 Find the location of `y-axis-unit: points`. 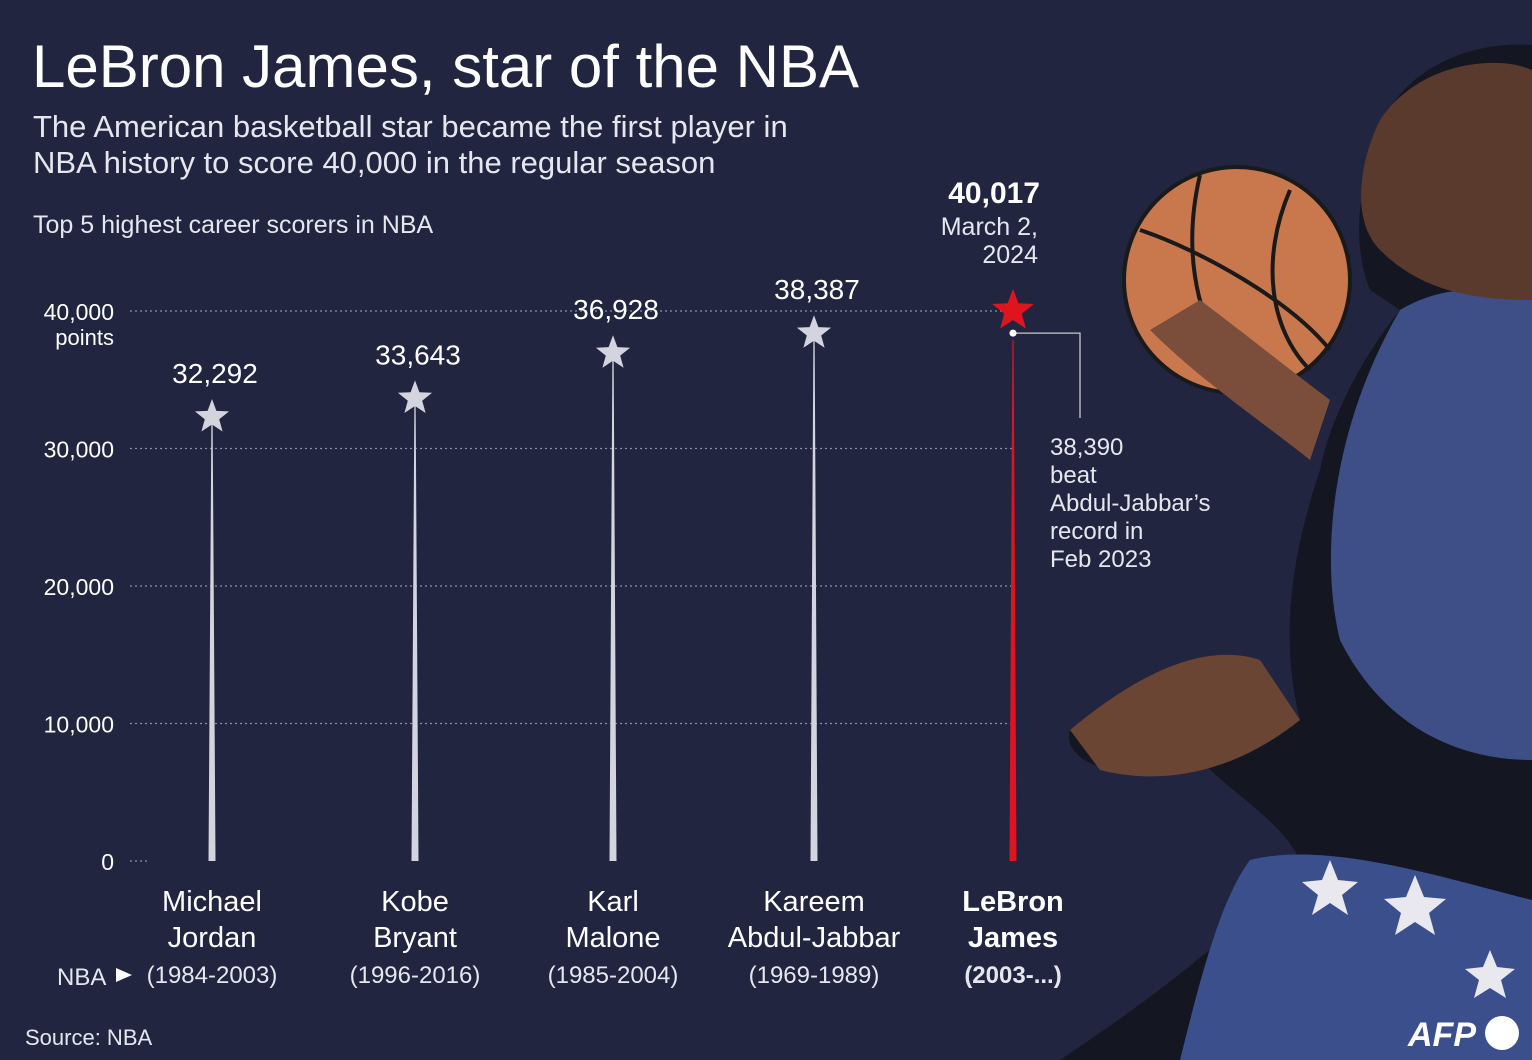

y-axis-unit: points is located at coordinates (84, 337).